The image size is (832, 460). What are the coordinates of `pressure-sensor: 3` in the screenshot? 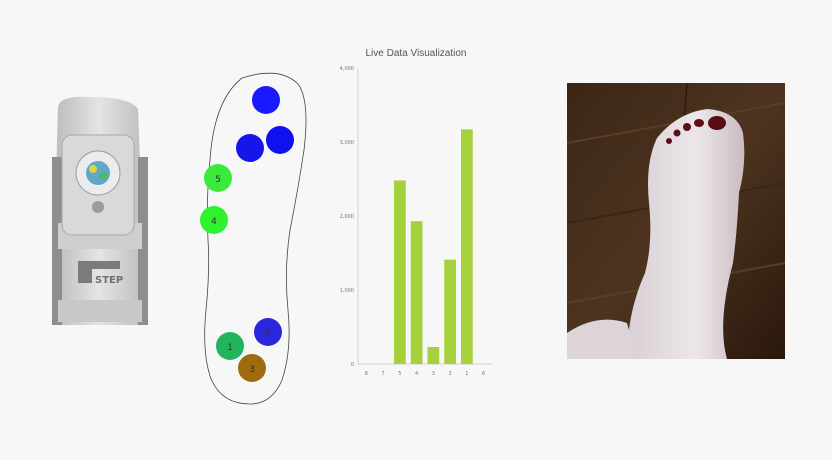 It's located at (252, 368).